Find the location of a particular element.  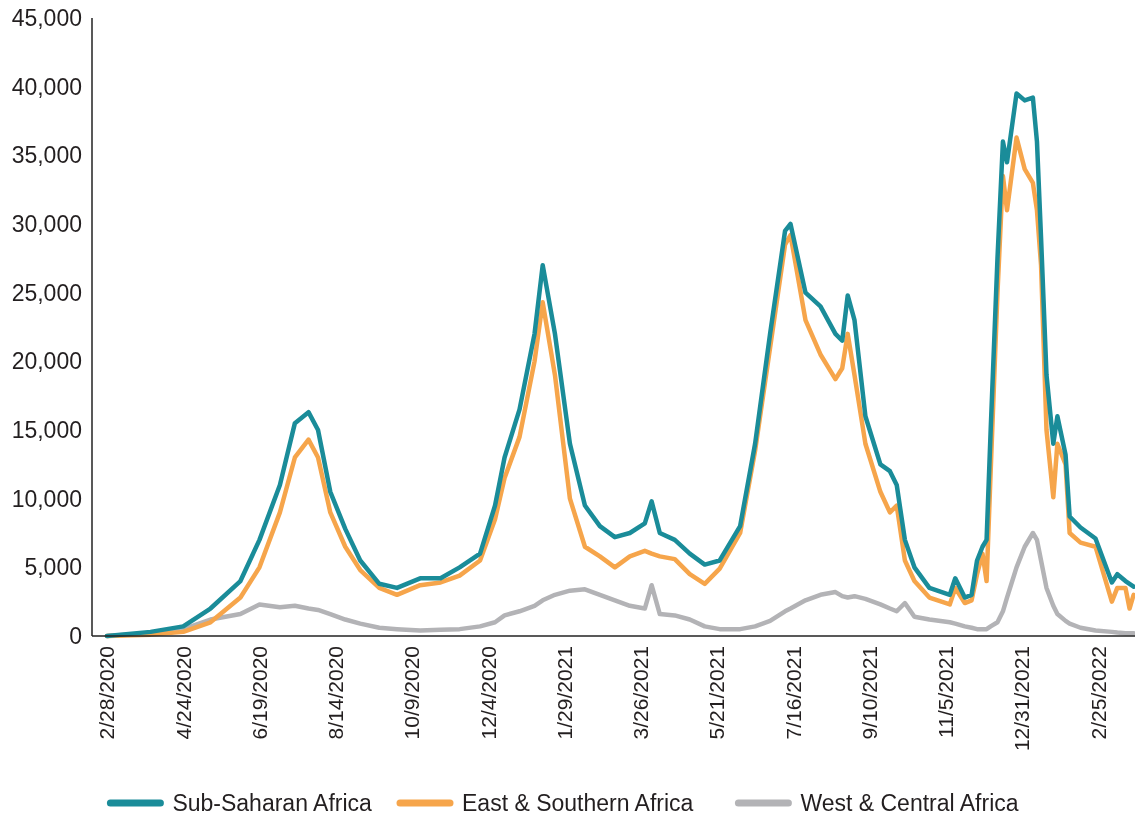

y-tick-label: 20,000 is located at coordinates (46, 361).